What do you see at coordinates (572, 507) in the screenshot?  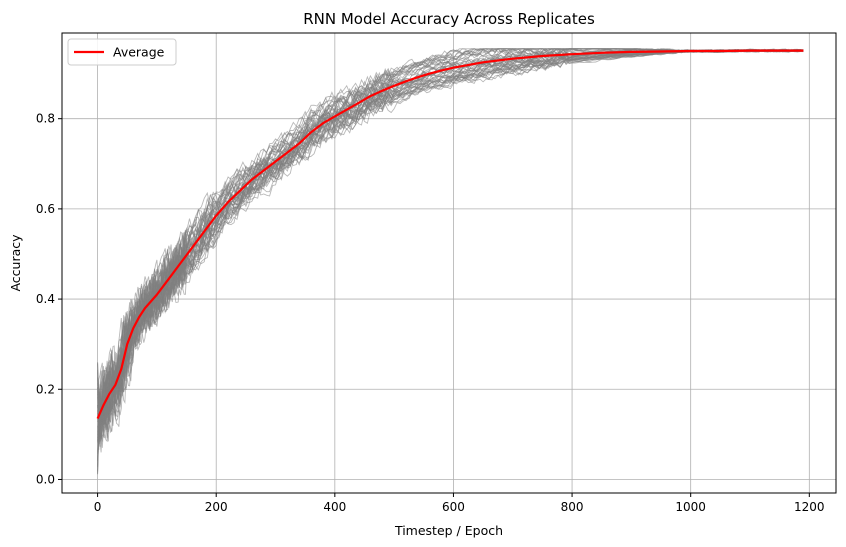 I see `x-tick-label: 800` at bounding box center [572, 507].